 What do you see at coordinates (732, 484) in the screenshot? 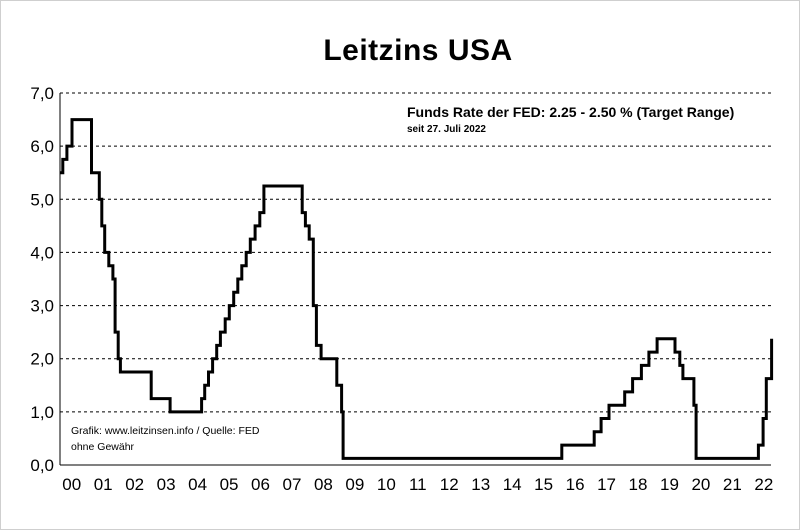
I see `x-tick-label: 21` at bounding box center [732, 484].